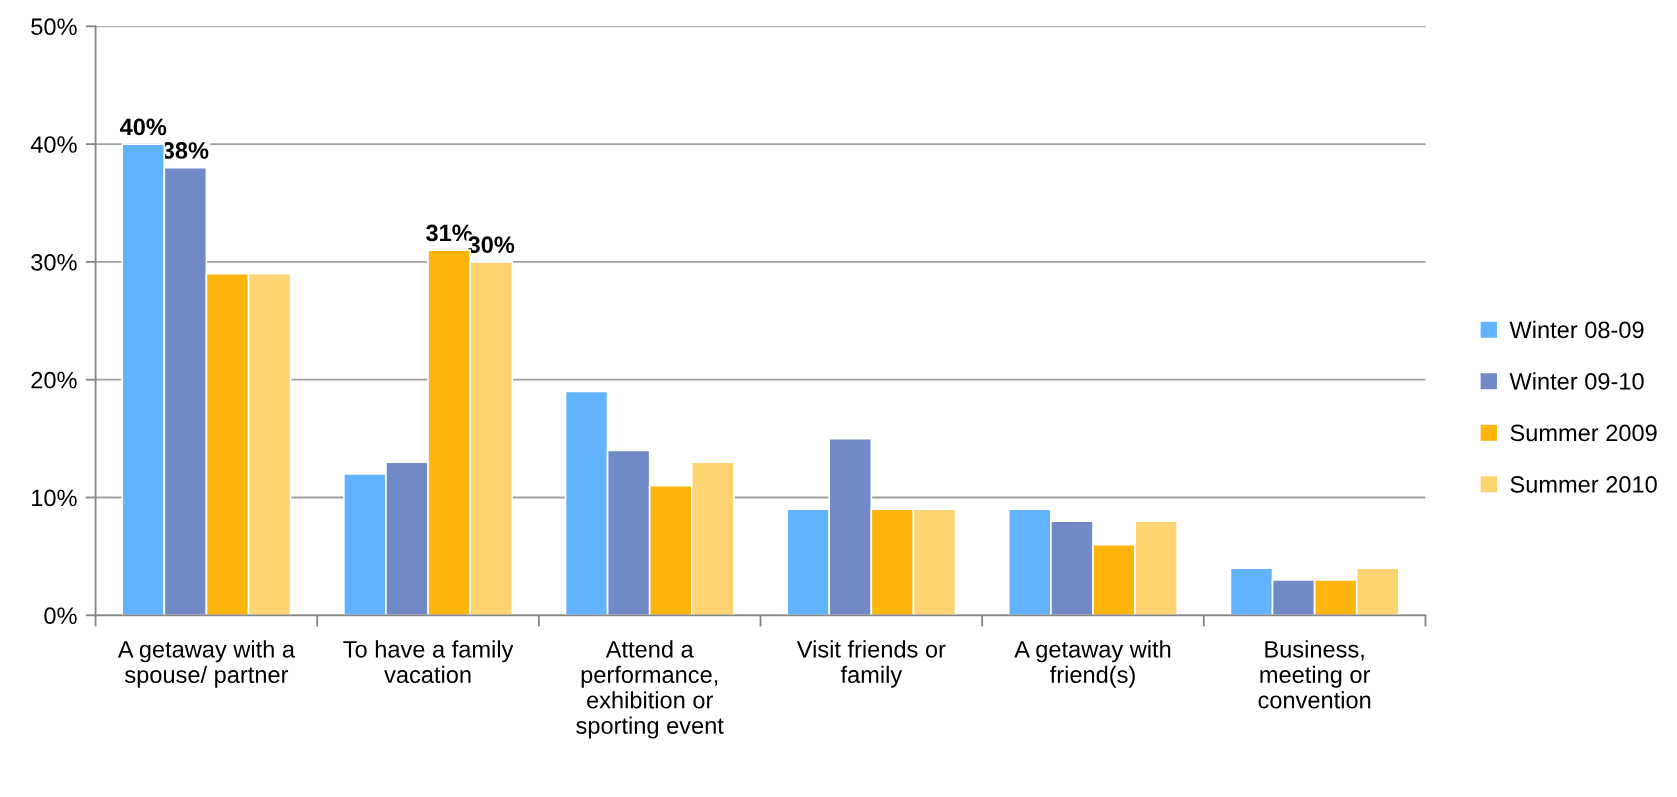  I want to click on legend-label: Summer 2009, so click(1583, 433).